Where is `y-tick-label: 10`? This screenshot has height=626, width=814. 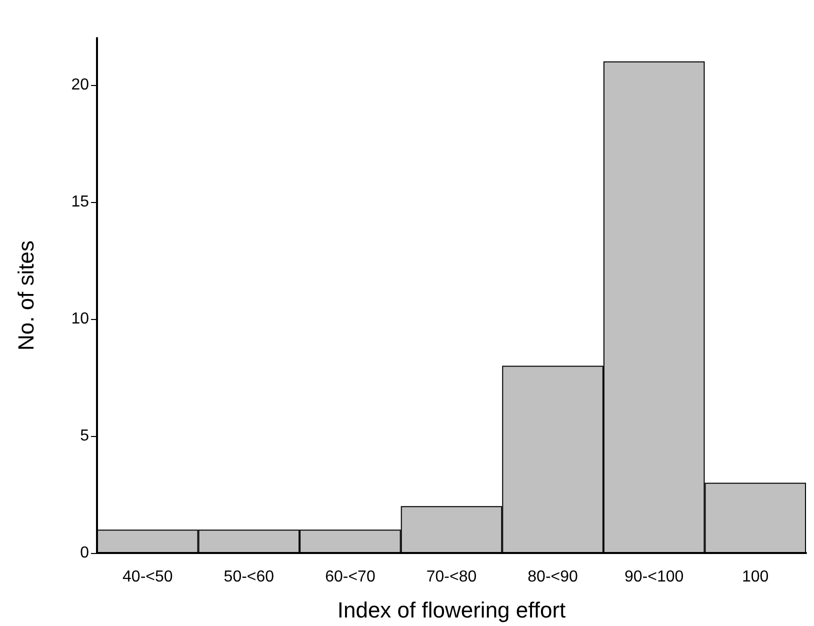 y-tick-label: 10 is located at coordinates (80, 319).